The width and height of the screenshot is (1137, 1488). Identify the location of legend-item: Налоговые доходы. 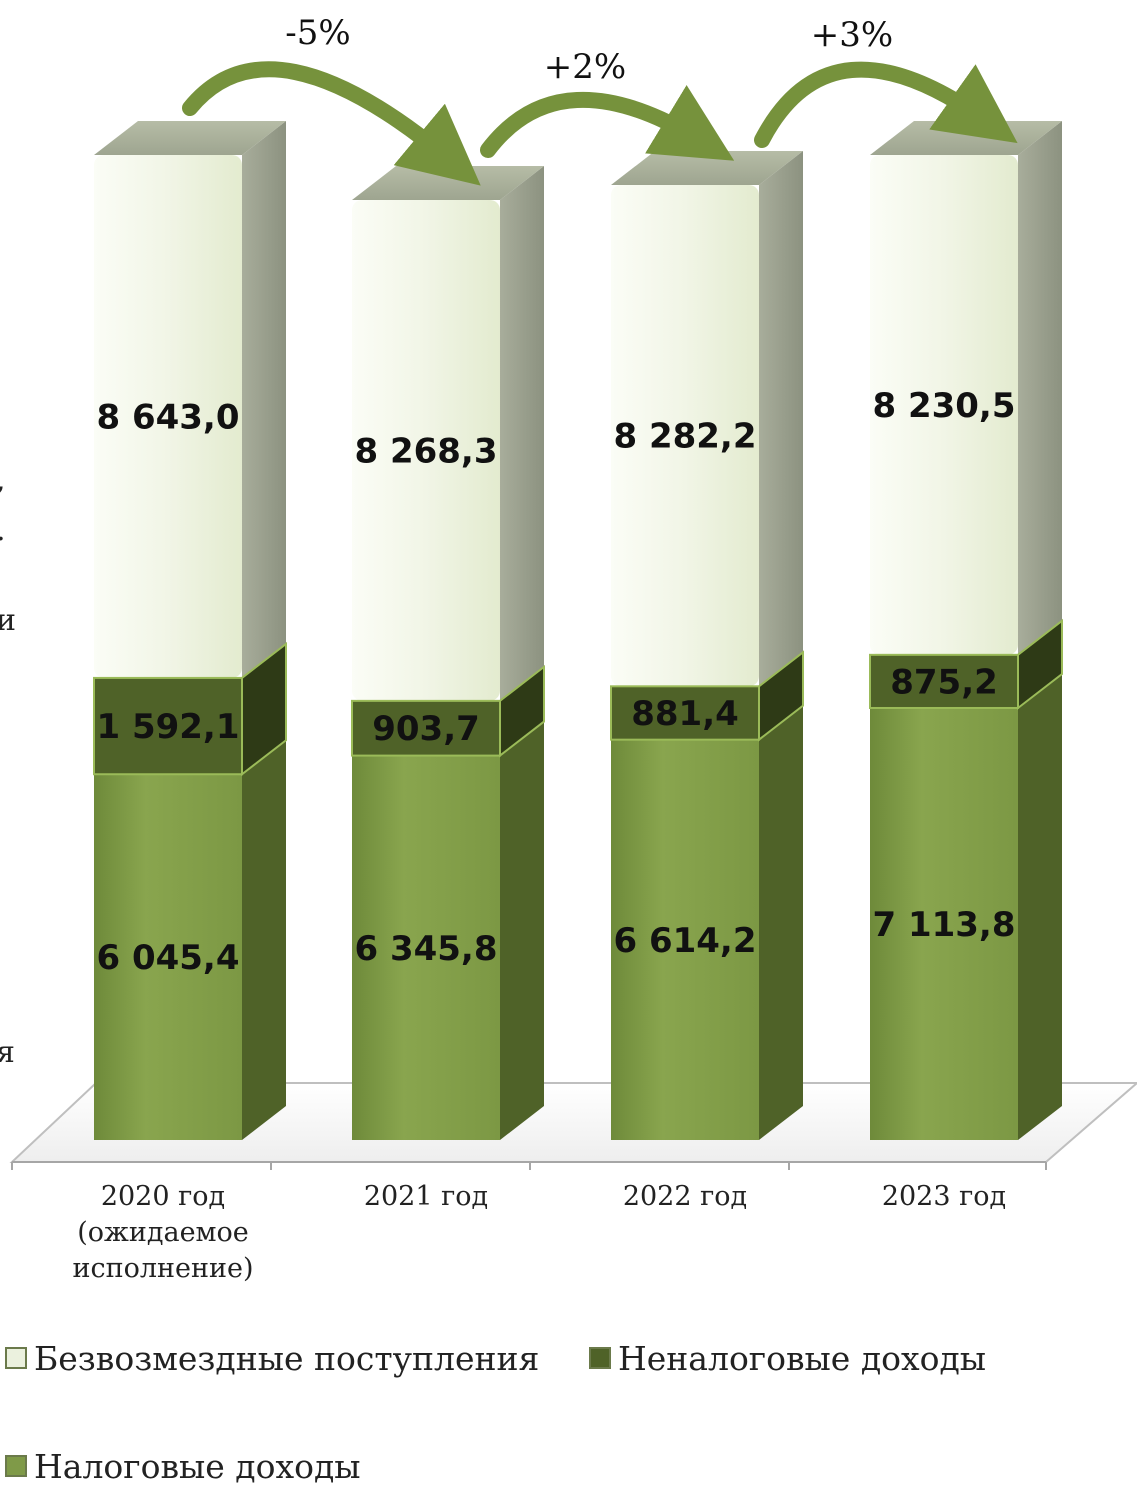
(183, 1466).